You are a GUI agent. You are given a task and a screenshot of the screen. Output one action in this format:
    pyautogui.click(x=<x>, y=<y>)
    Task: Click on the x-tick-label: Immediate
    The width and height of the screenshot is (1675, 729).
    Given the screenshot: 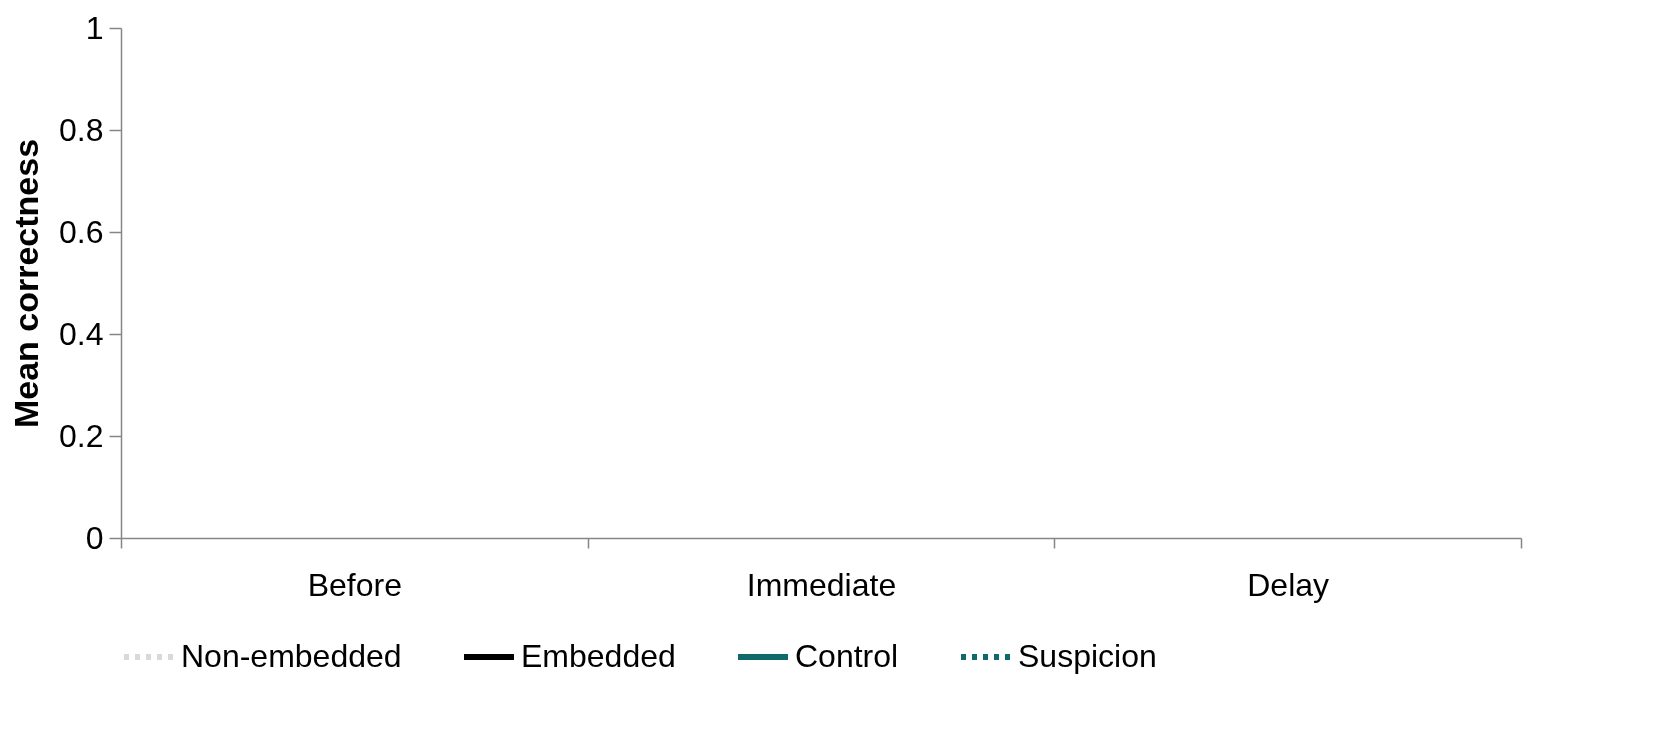 What is the action you would take?
    pyautogui.click(x=821, y=584)
    